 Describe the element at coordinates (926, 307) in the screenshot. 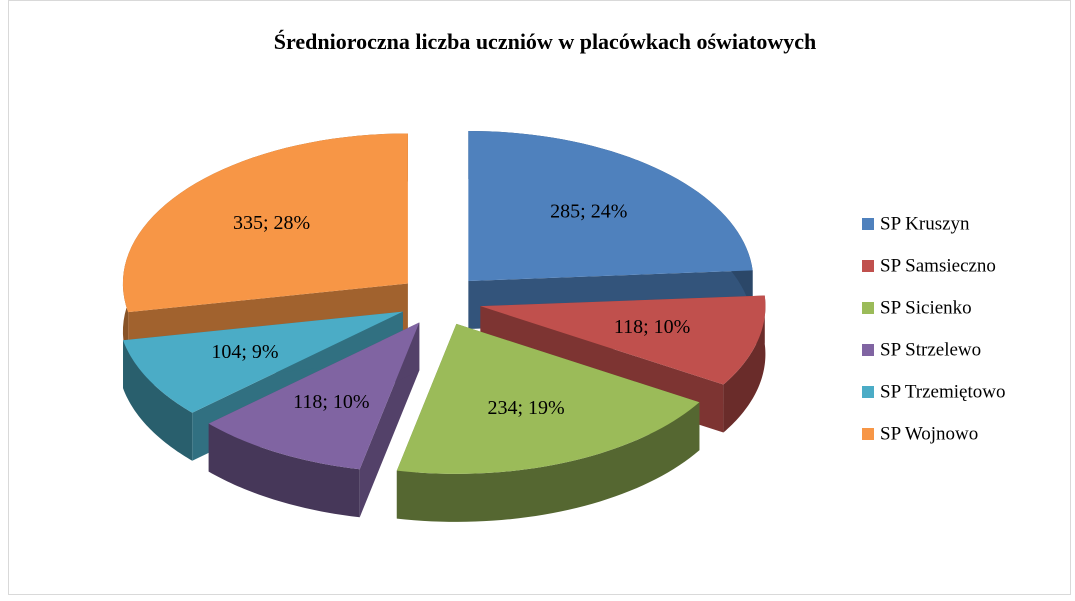

I see `legend-label: SP Sicienko` at that location.